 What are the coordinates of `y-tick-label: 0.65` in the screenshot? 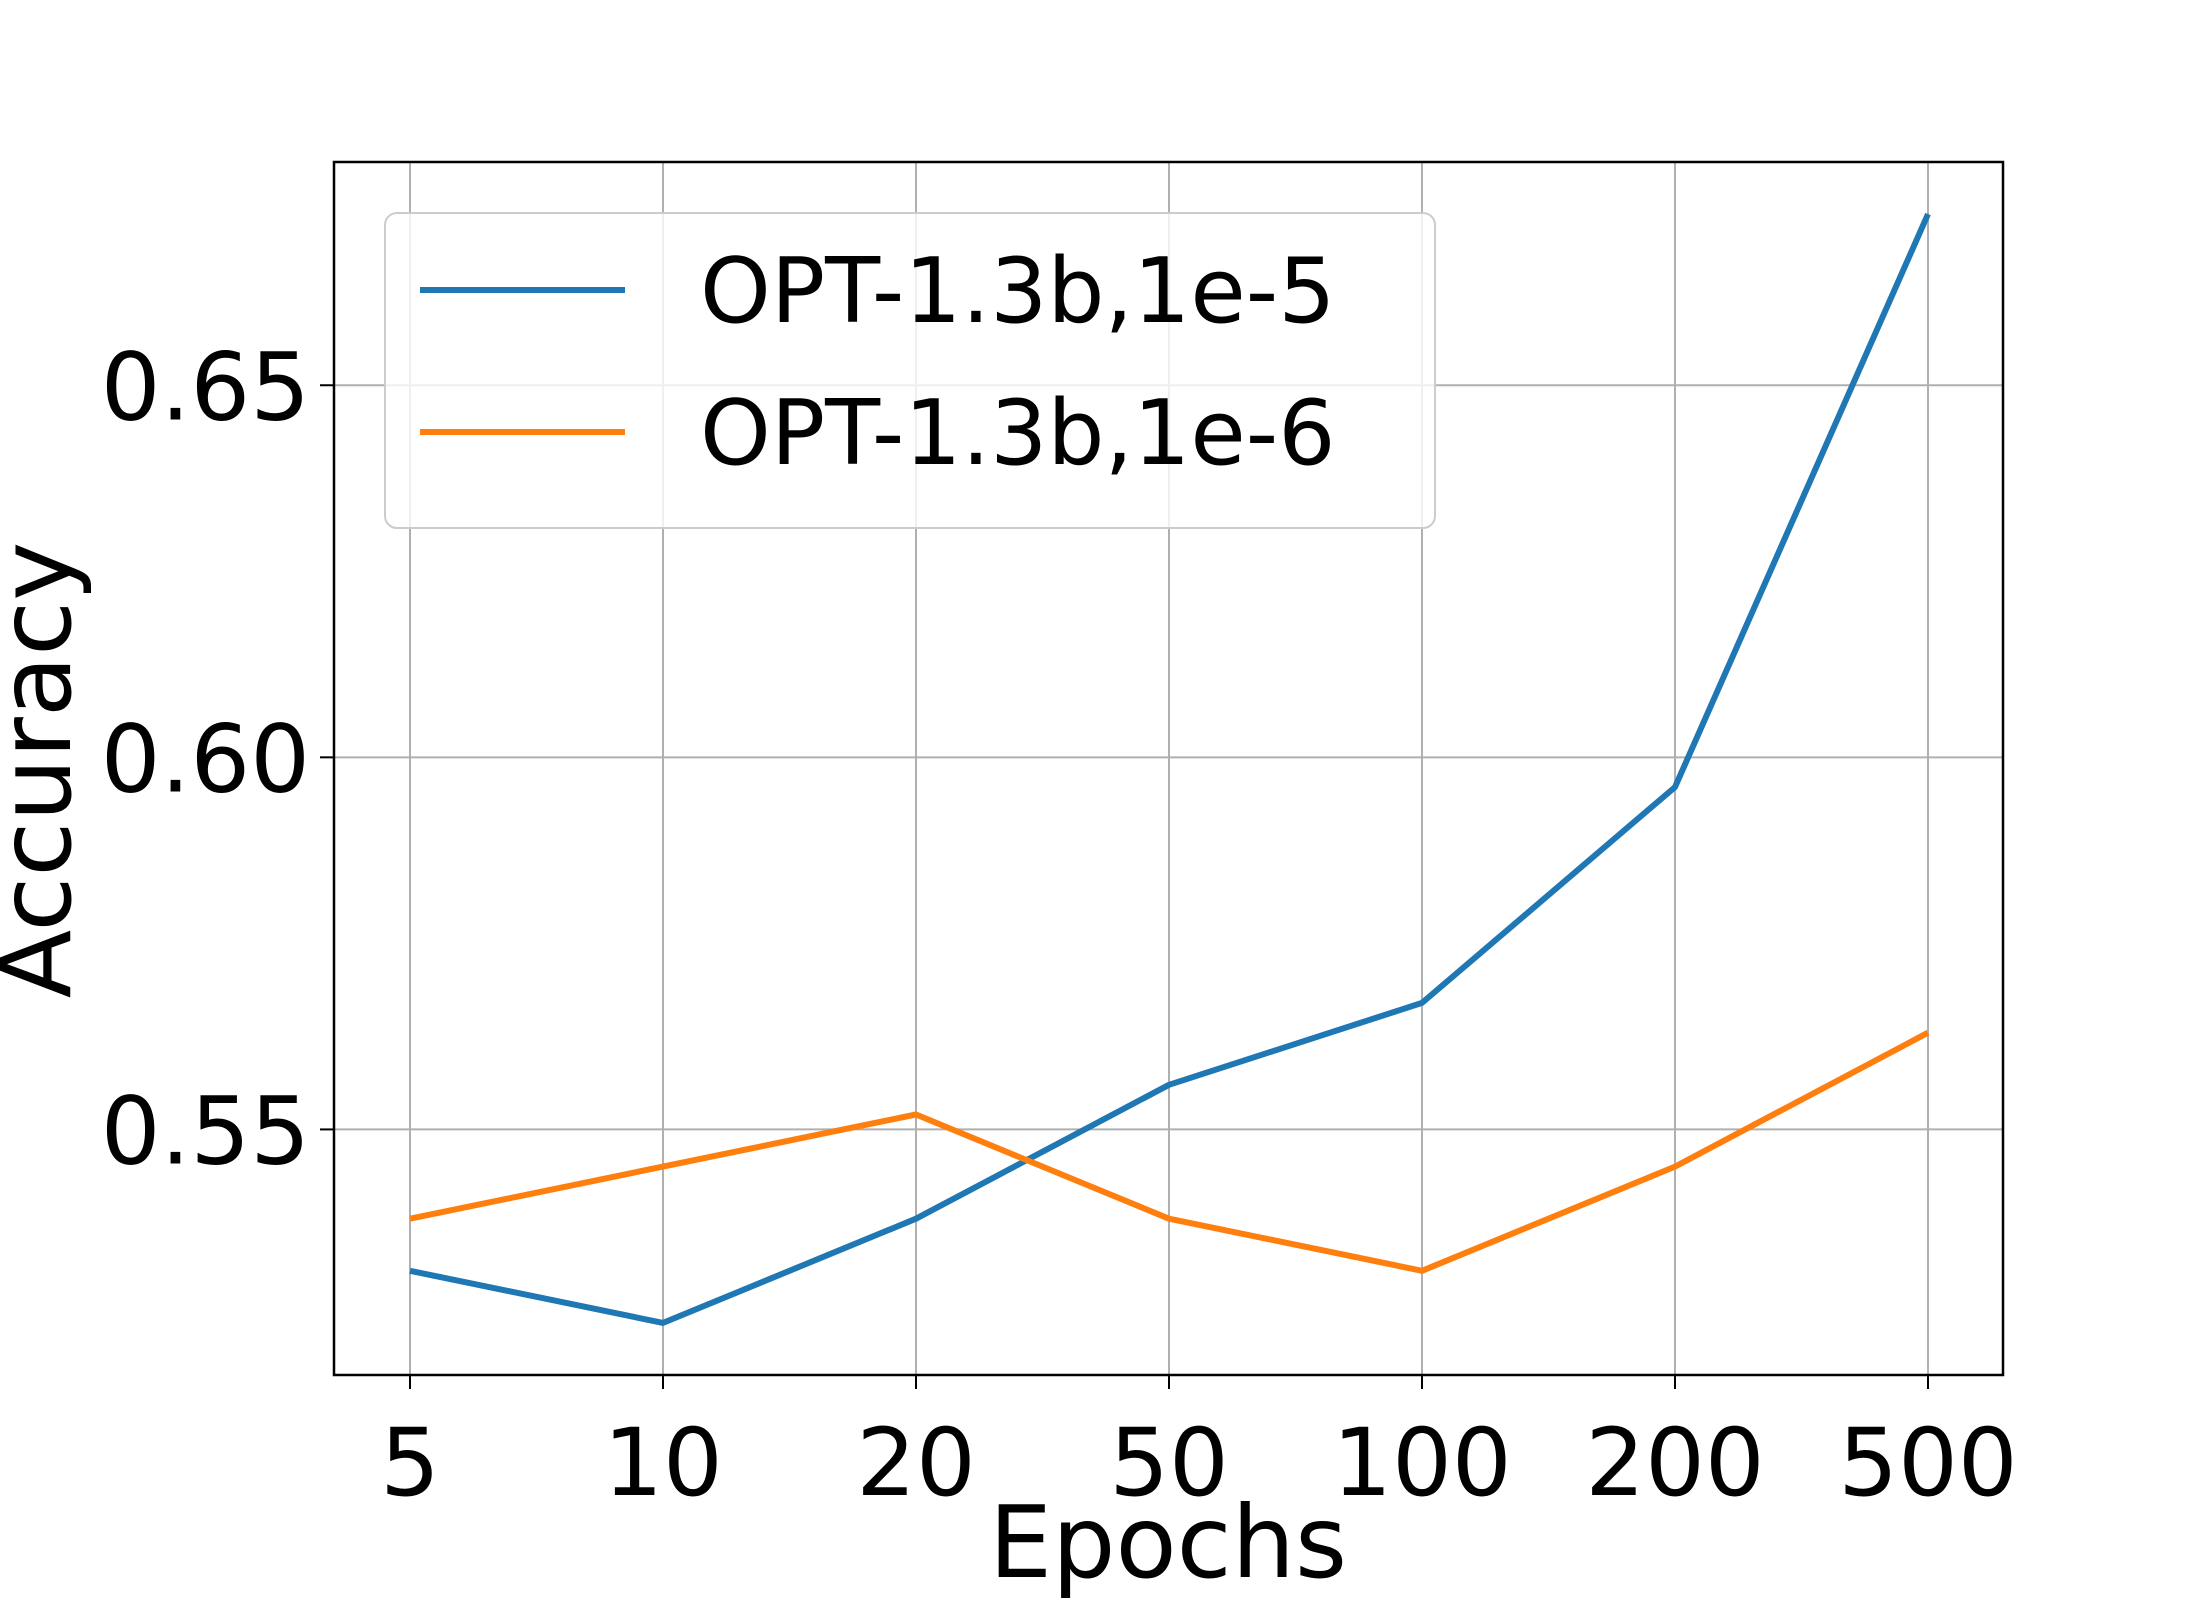 It's located at (205, 387).